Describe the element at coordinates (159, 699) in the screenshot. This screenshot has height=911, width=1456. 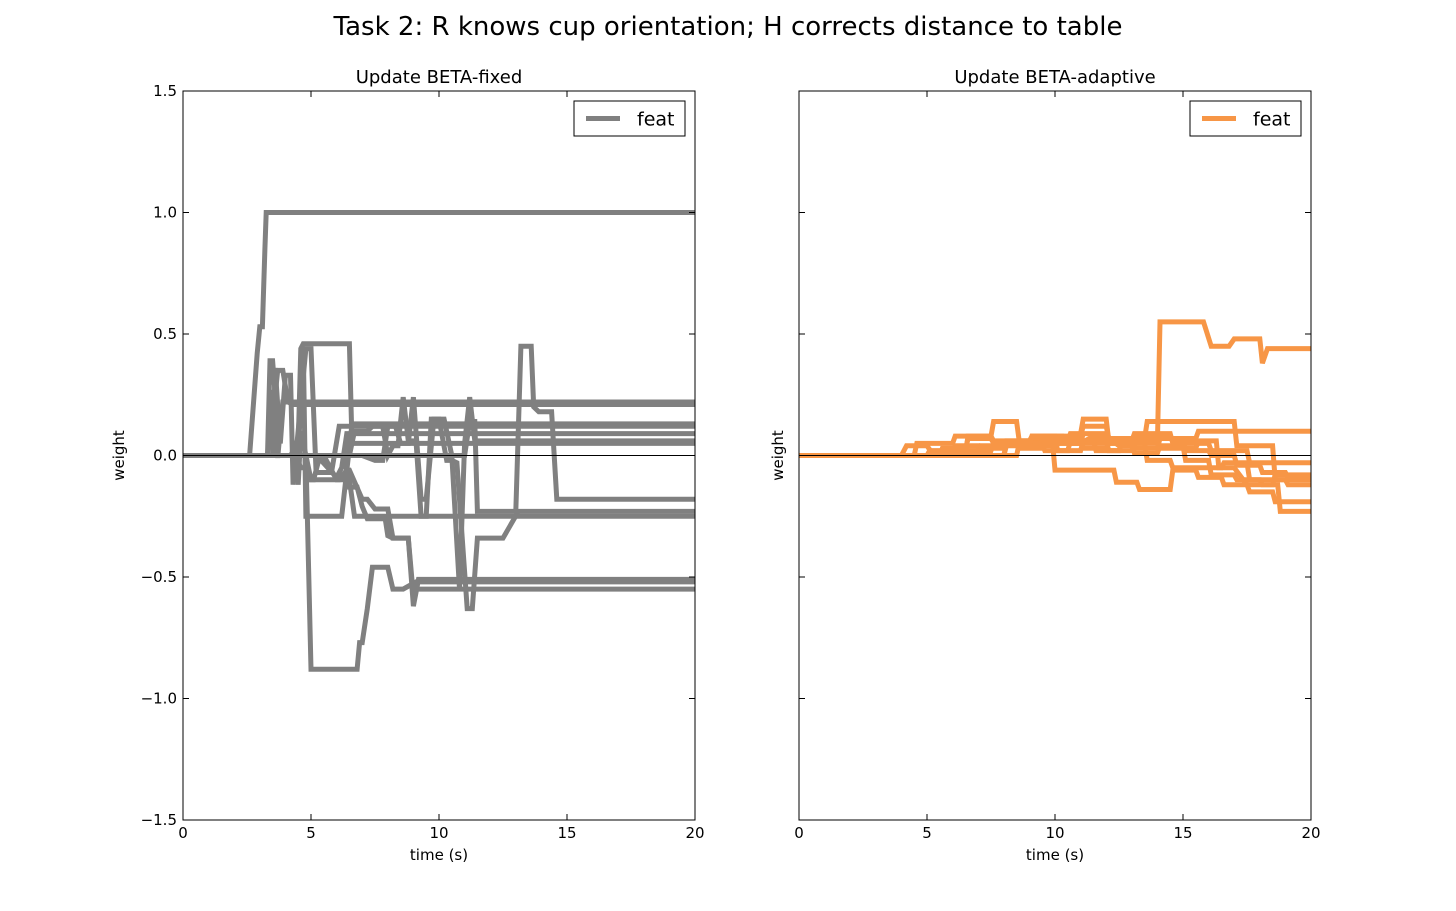
I see `y-tick-label: −1.0` at that location.